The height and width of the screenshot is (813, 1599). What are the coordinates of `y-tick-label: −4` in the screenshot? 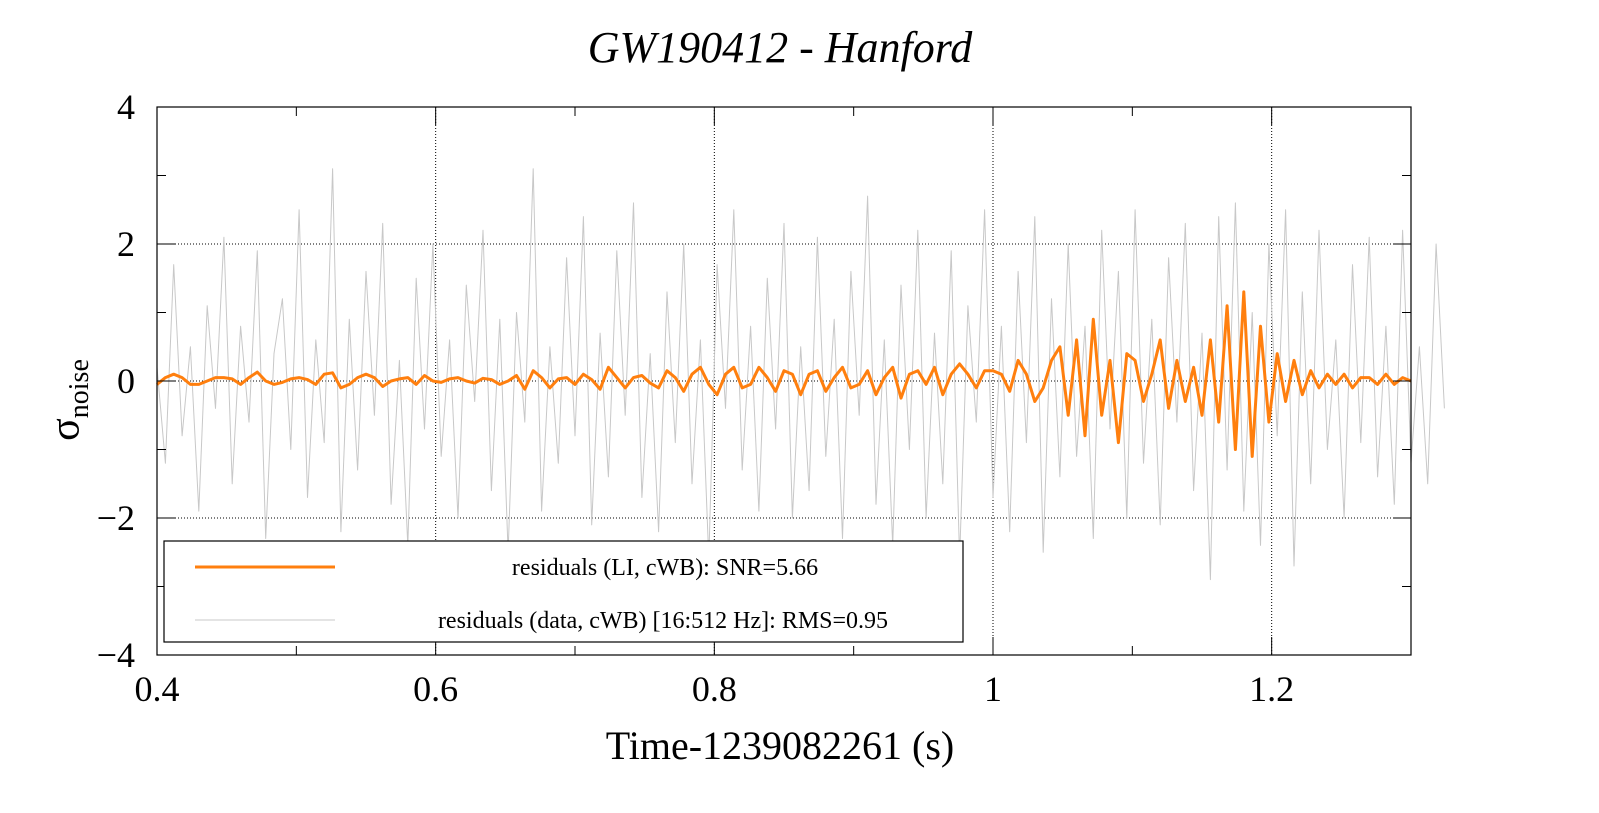 It's located at (116, 655).